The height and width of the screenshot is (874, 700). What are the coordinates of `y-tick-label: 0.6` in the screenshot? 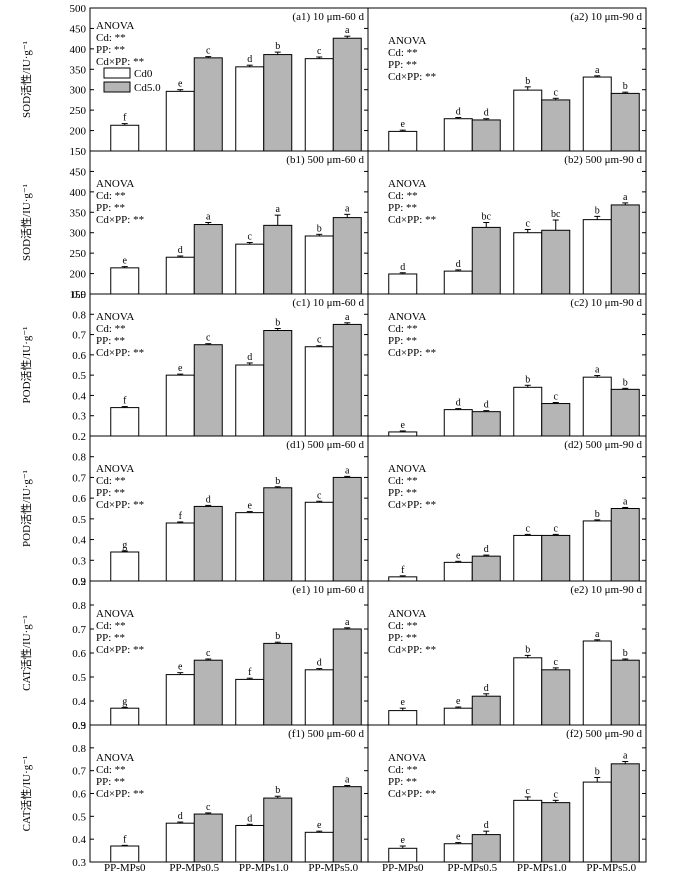 It's located at (79, 356).